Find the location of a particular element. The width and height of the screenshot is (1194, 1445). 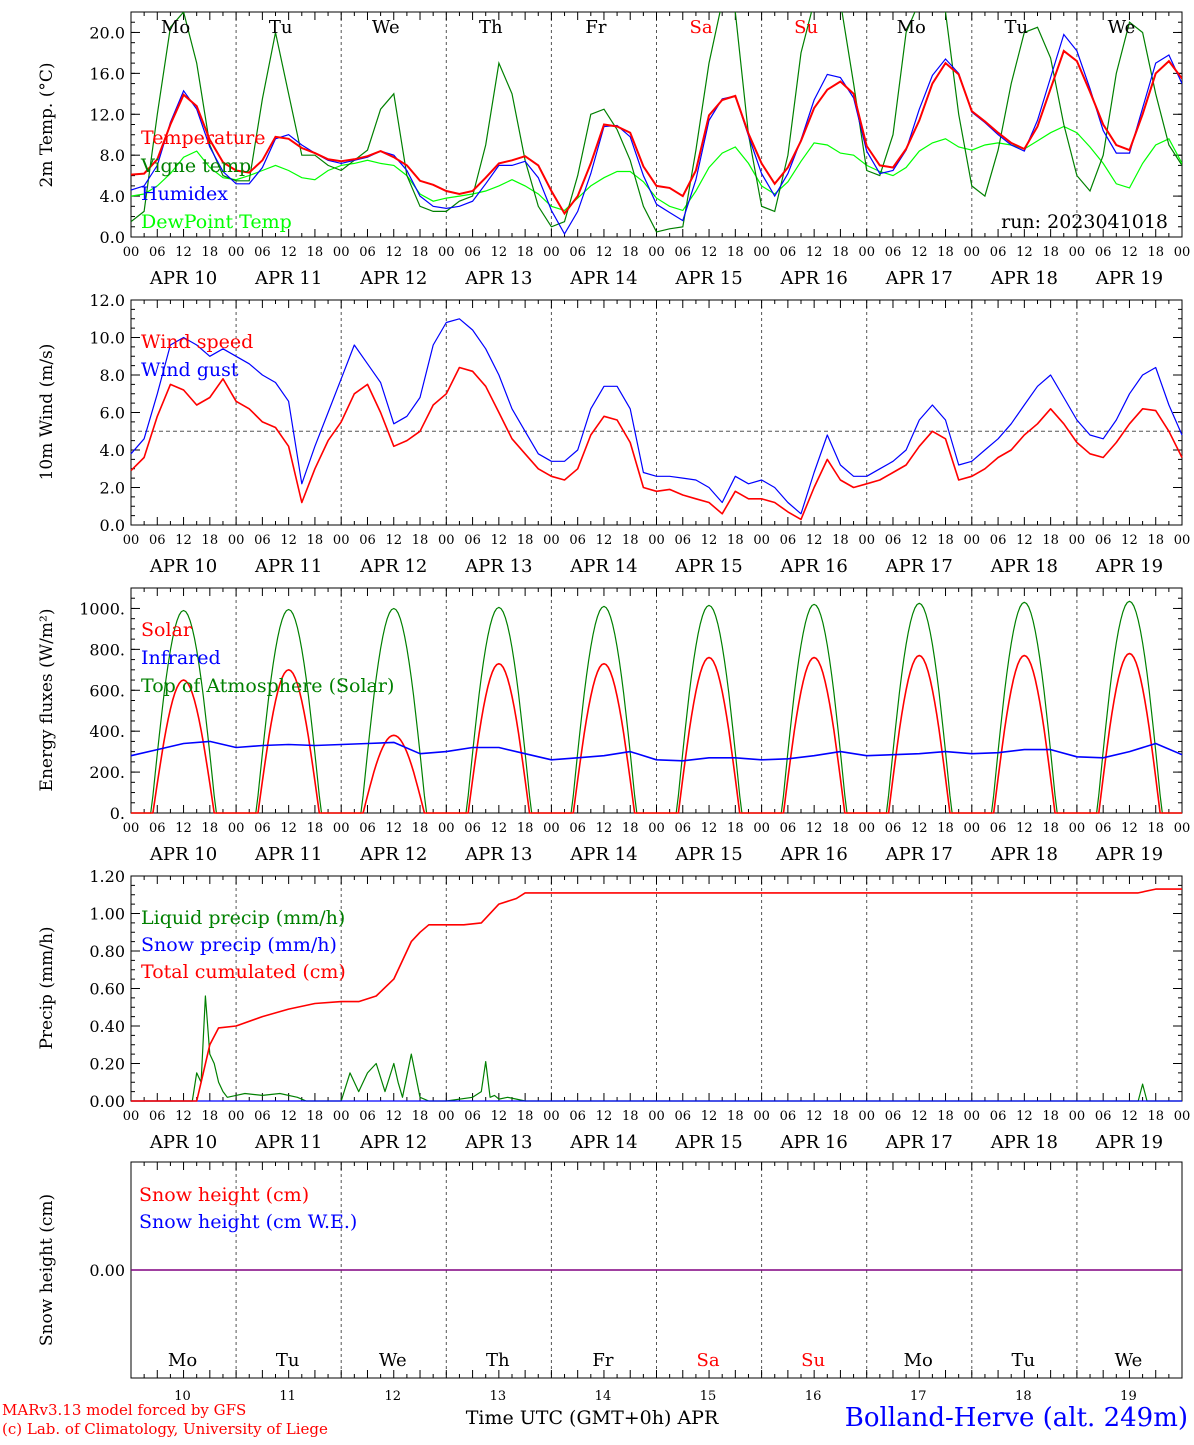

y-tick-label: 8.0 is located at coordinates (112, 375).